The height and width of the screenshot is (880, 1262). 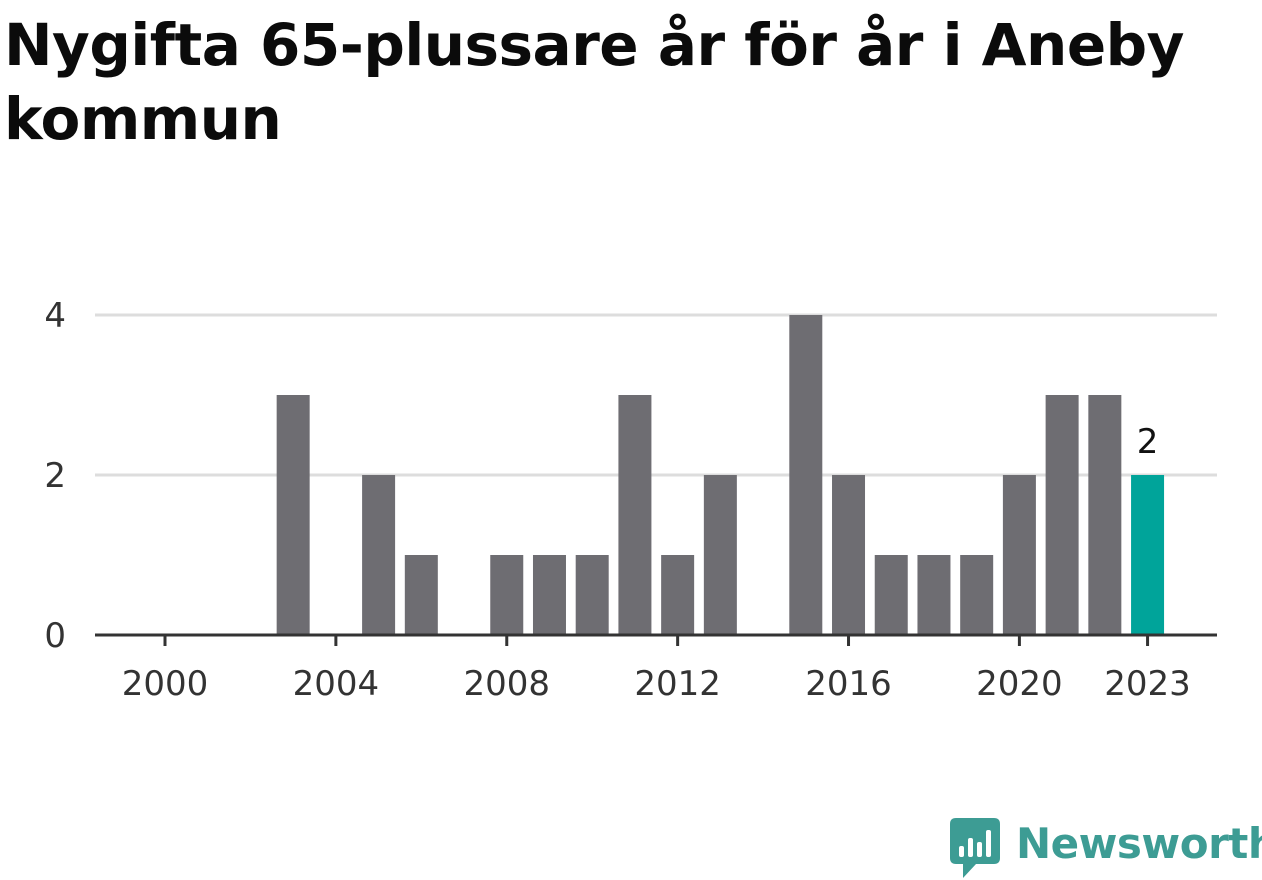 What do you see at coordinates (1062, 515) in the screenshot?
I see `bar-2021` at bounding box center [1062, 515].